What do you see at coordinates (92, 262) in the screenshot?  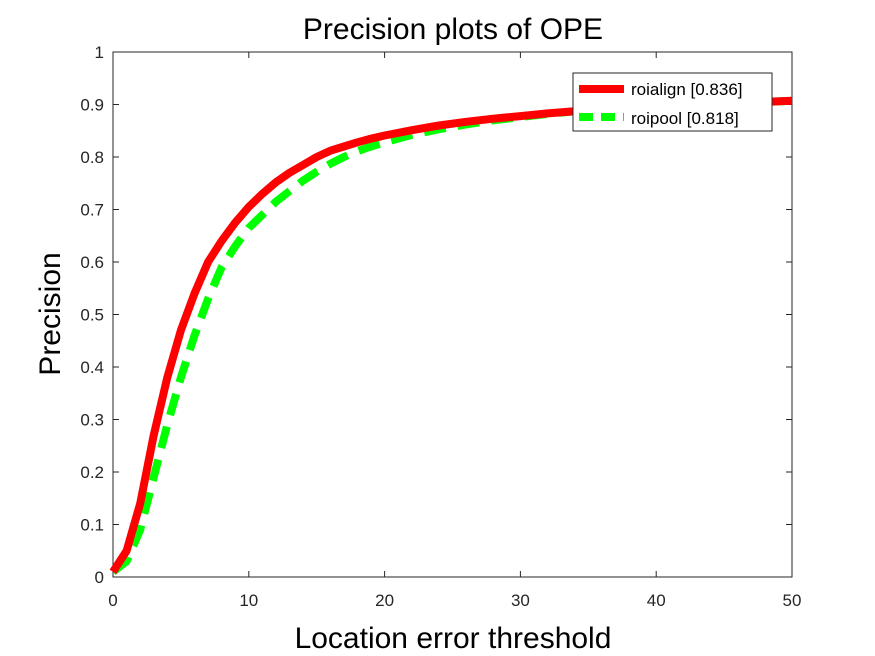 I see `y-tick-label: 0.6` at bounding box center [92, 262].